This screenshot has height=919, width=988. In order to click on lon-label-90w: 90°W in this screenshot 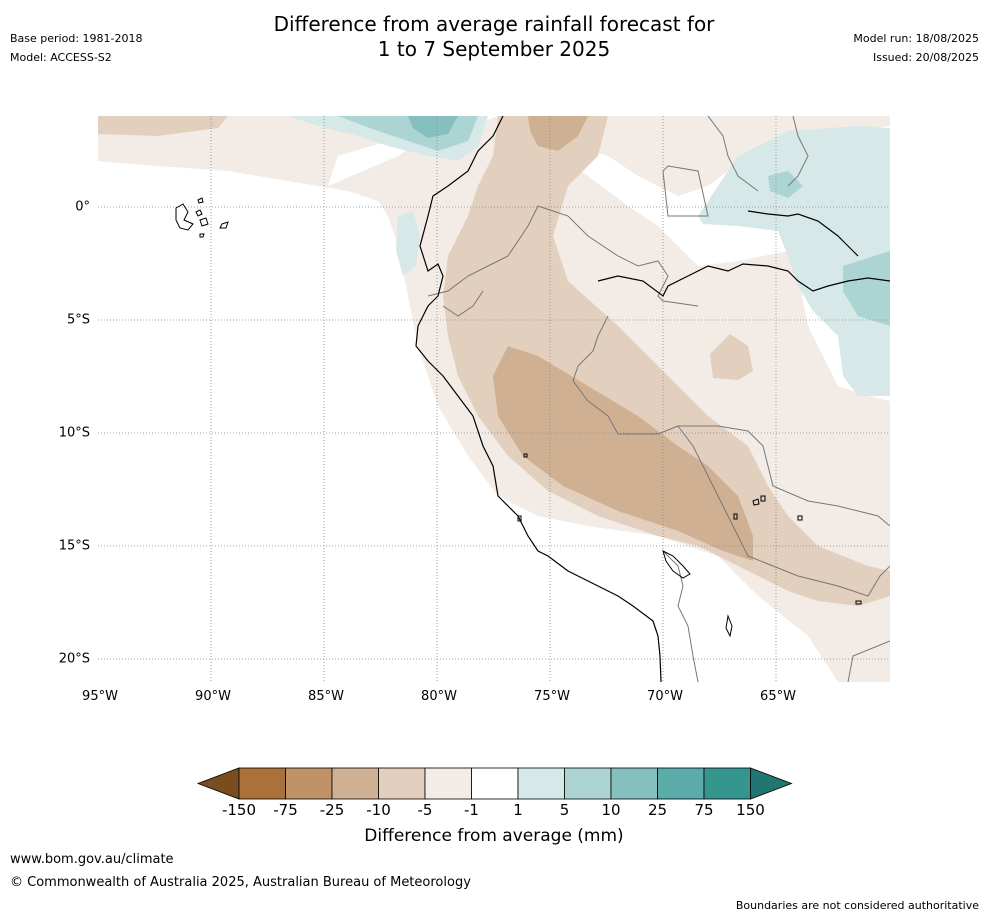, I will do `click(213, 696)`.